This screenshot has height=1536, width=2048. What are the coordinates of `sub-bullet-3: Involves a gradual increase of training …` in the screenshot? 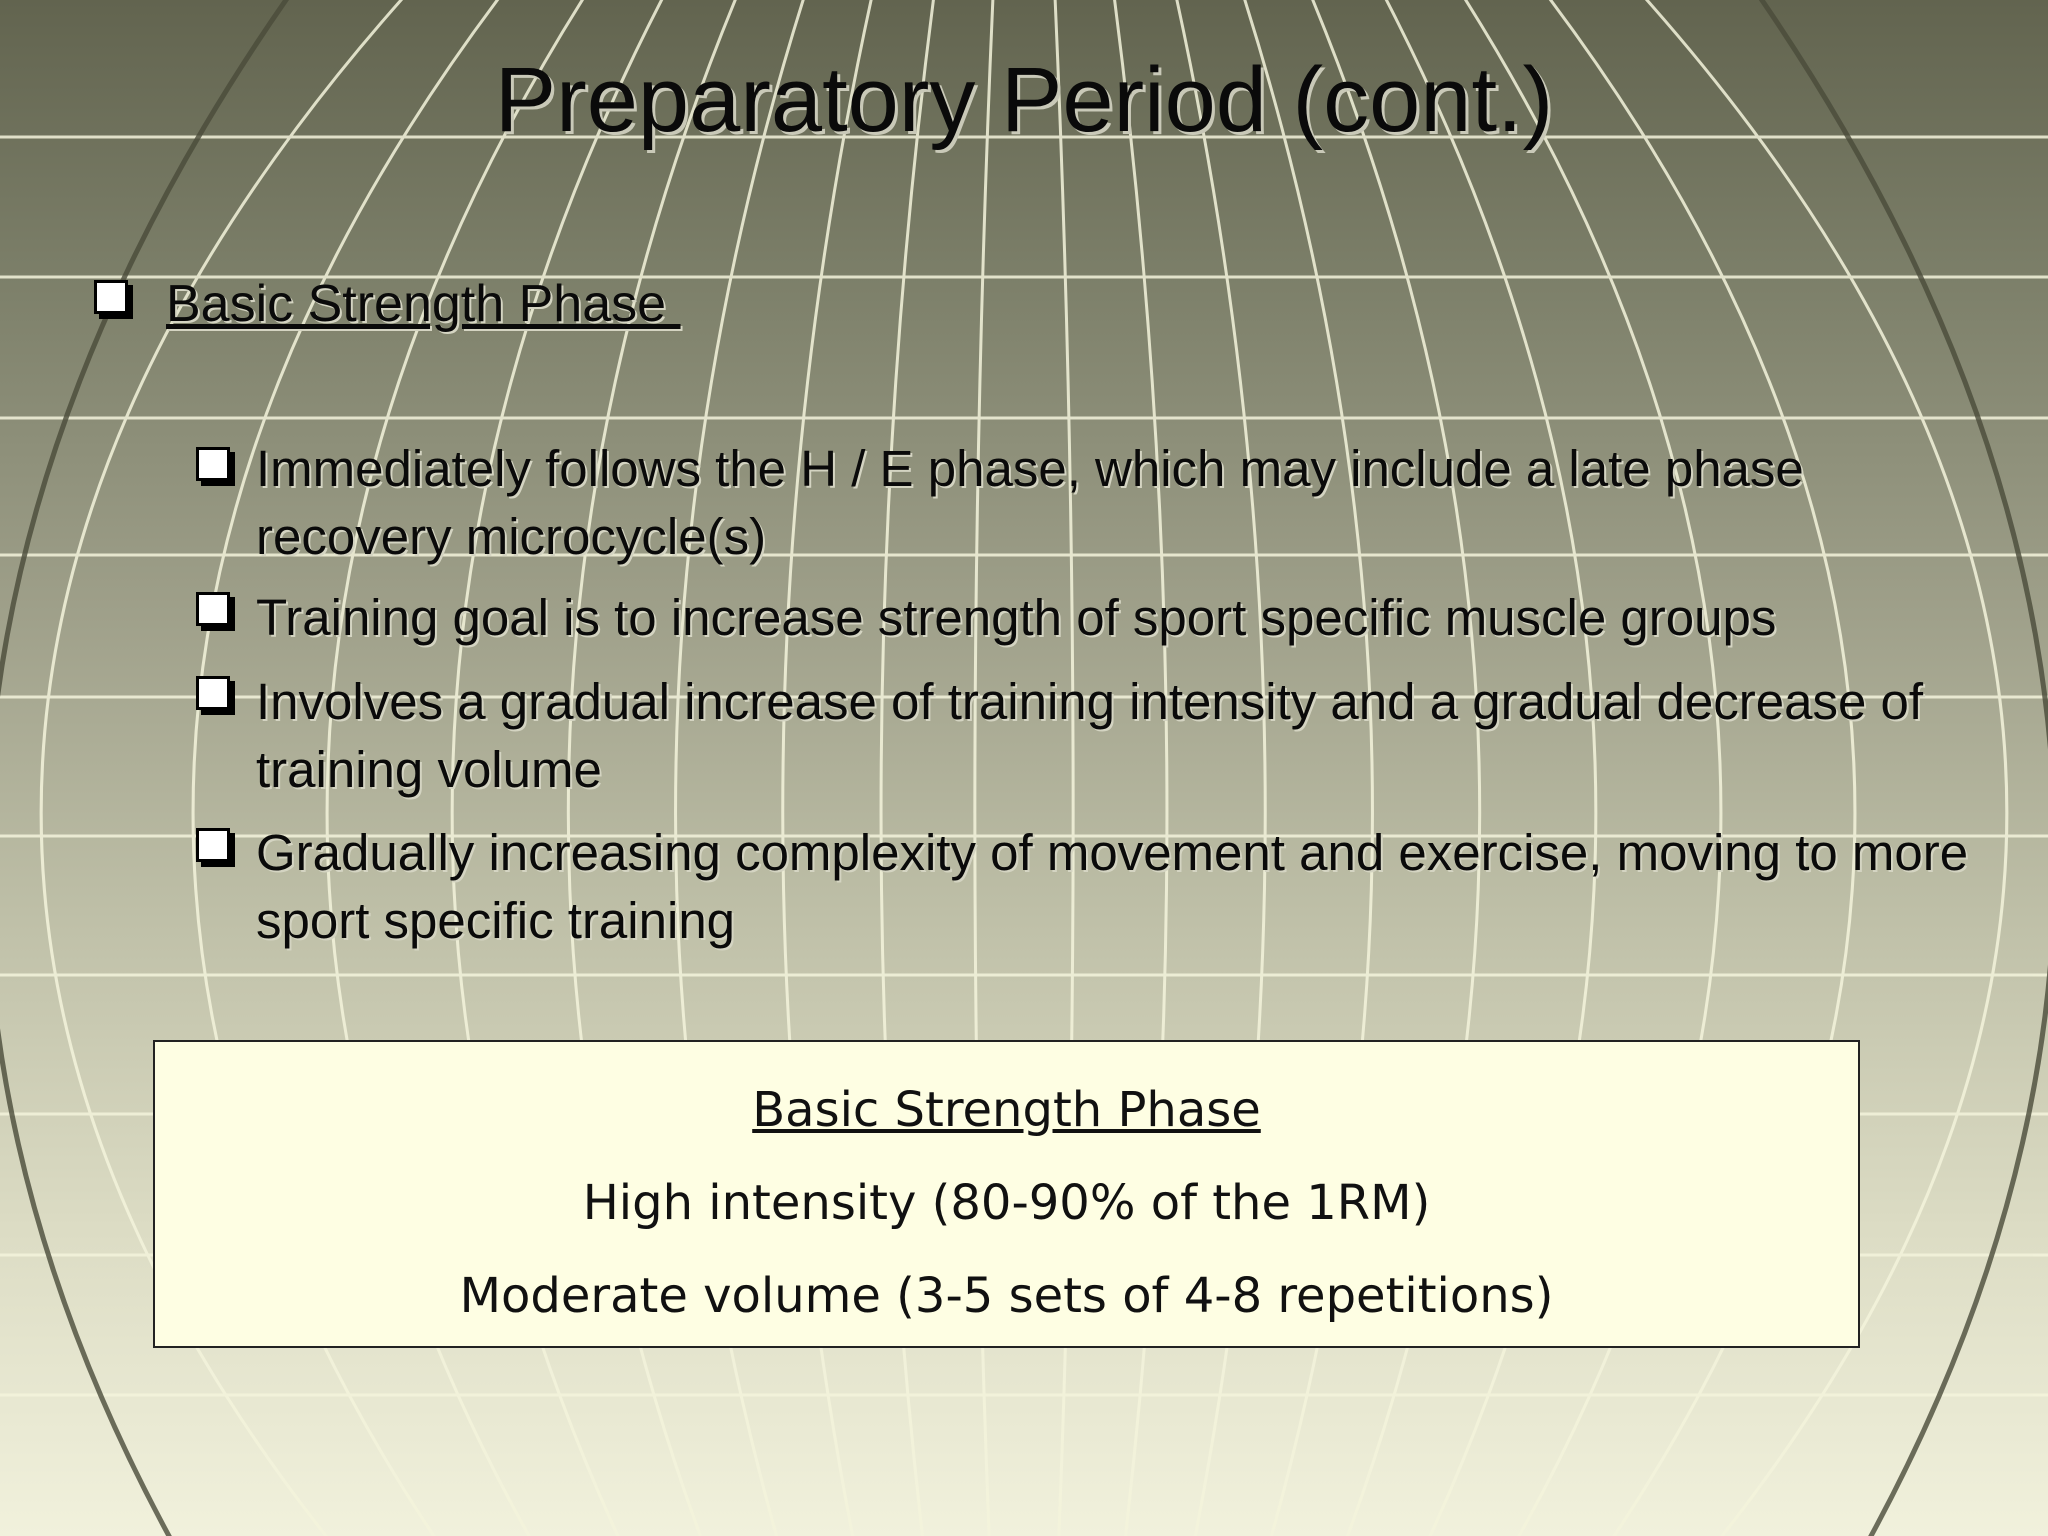 It's located at (1090, 735).